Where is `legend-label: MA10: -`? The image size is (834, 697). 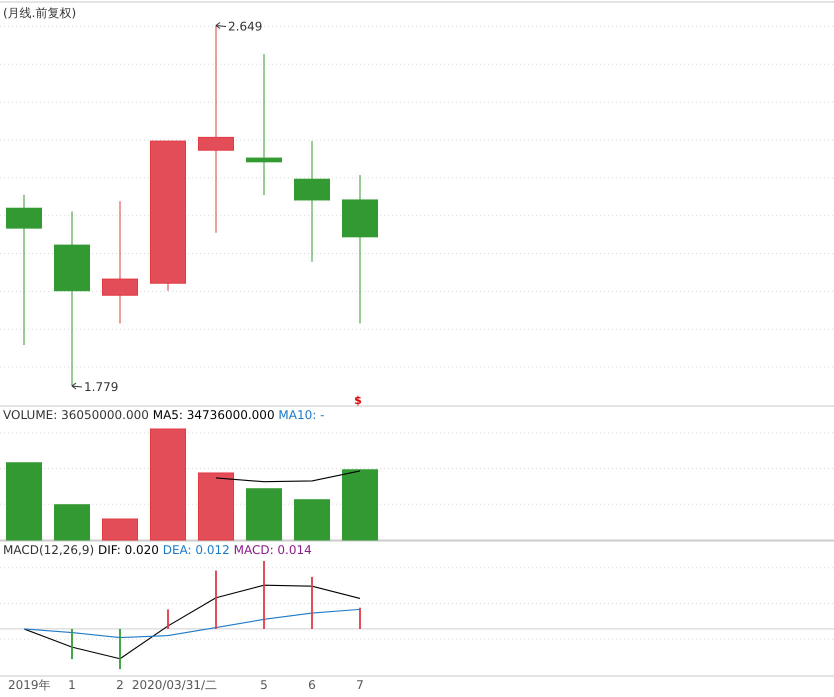 legend-label: MA10: - is located at coordinates (299, 415).